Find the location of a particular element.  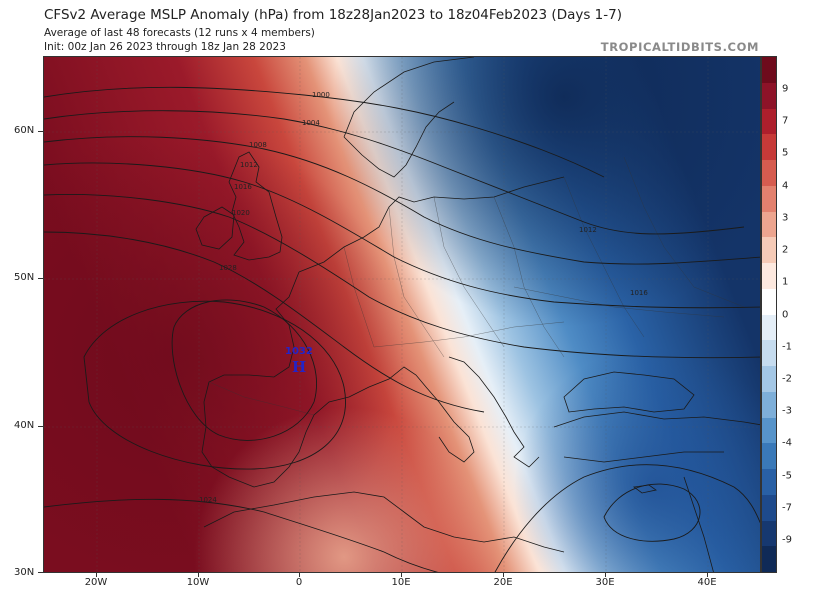

colorbar-label: 0 is located at coordinates (785, 315).